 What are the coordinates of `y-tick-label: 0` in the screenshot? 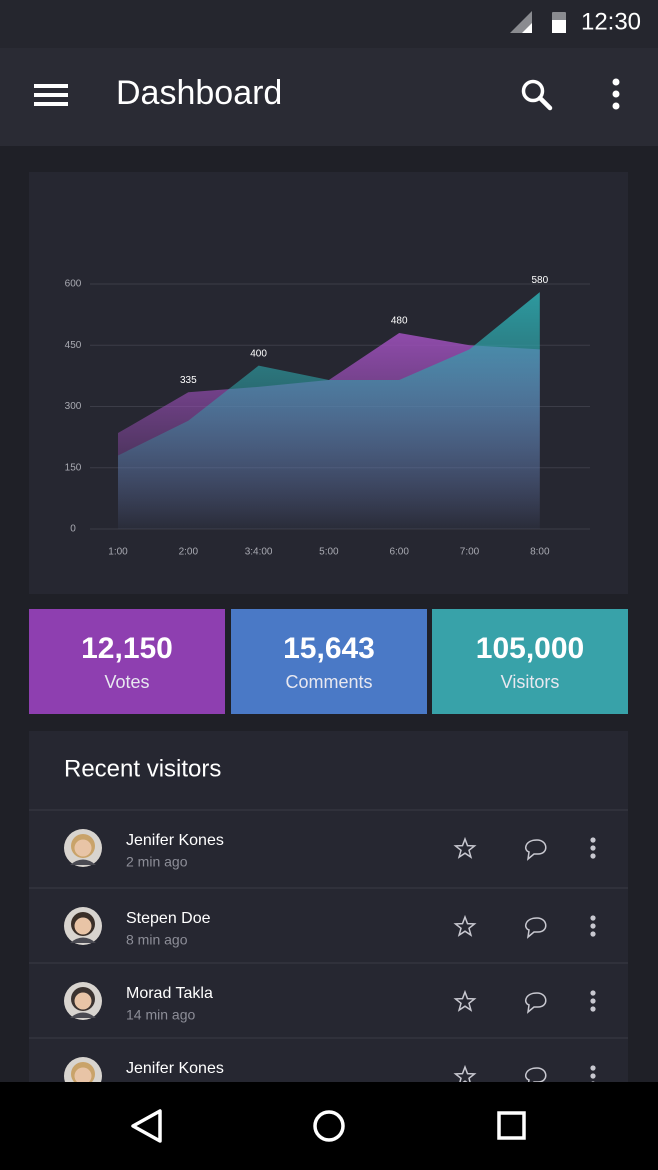 It's located at (73, 529).